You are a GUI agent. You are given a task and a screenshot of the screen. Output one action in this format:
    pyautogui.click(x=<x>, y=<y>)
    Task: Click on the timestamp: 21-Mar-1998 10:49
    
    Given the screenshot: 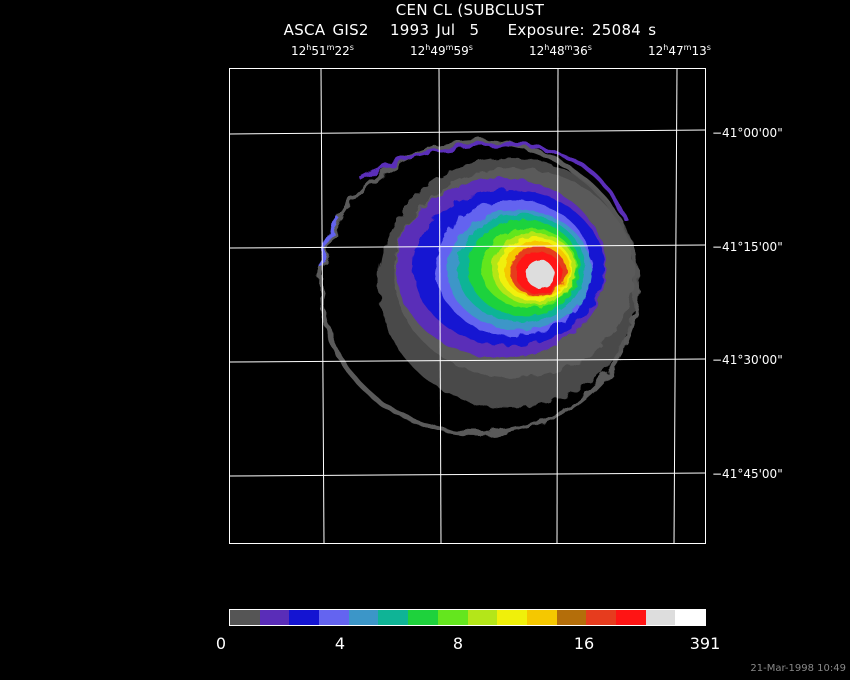 What is the action you would take?
    pyautogui.click(x=798, y=668)
    